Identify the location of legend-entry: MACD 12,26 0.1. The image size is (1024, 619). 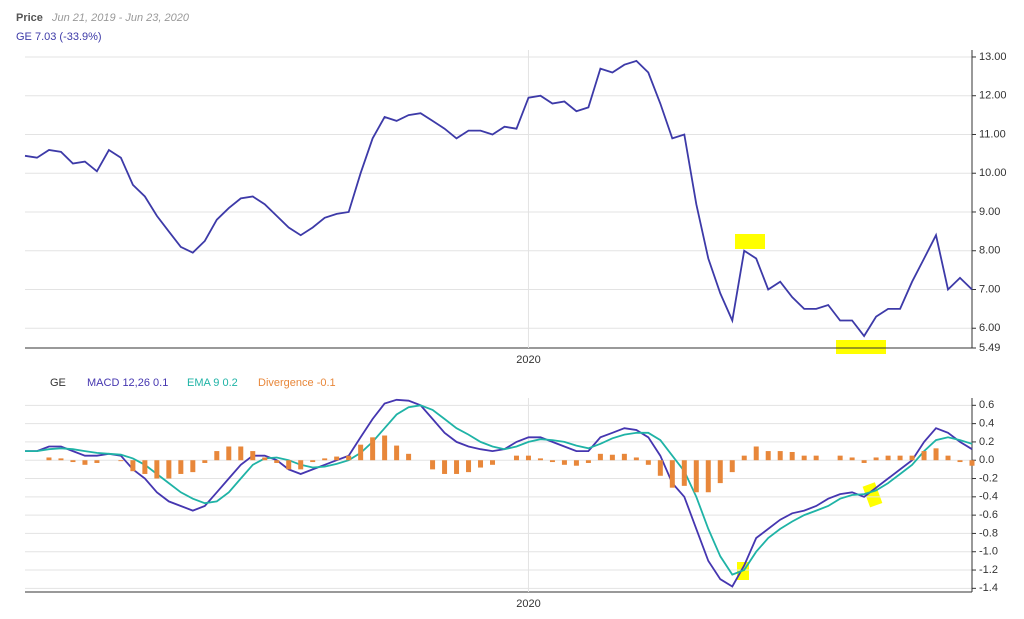
(127, 383).